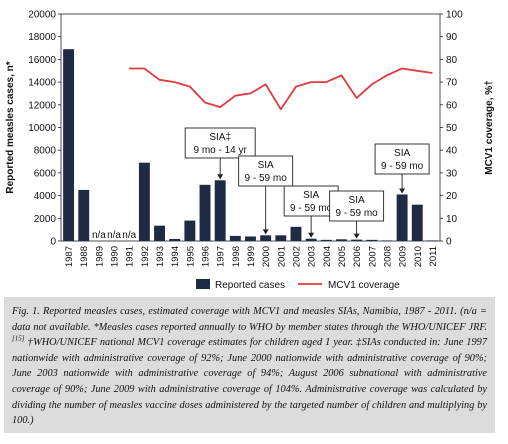 This screenshot has height=444, width=508. Describe the element at coordinates (130, 256) in the screenshot. I see `x-axis-tick-label: 1991` at that location.